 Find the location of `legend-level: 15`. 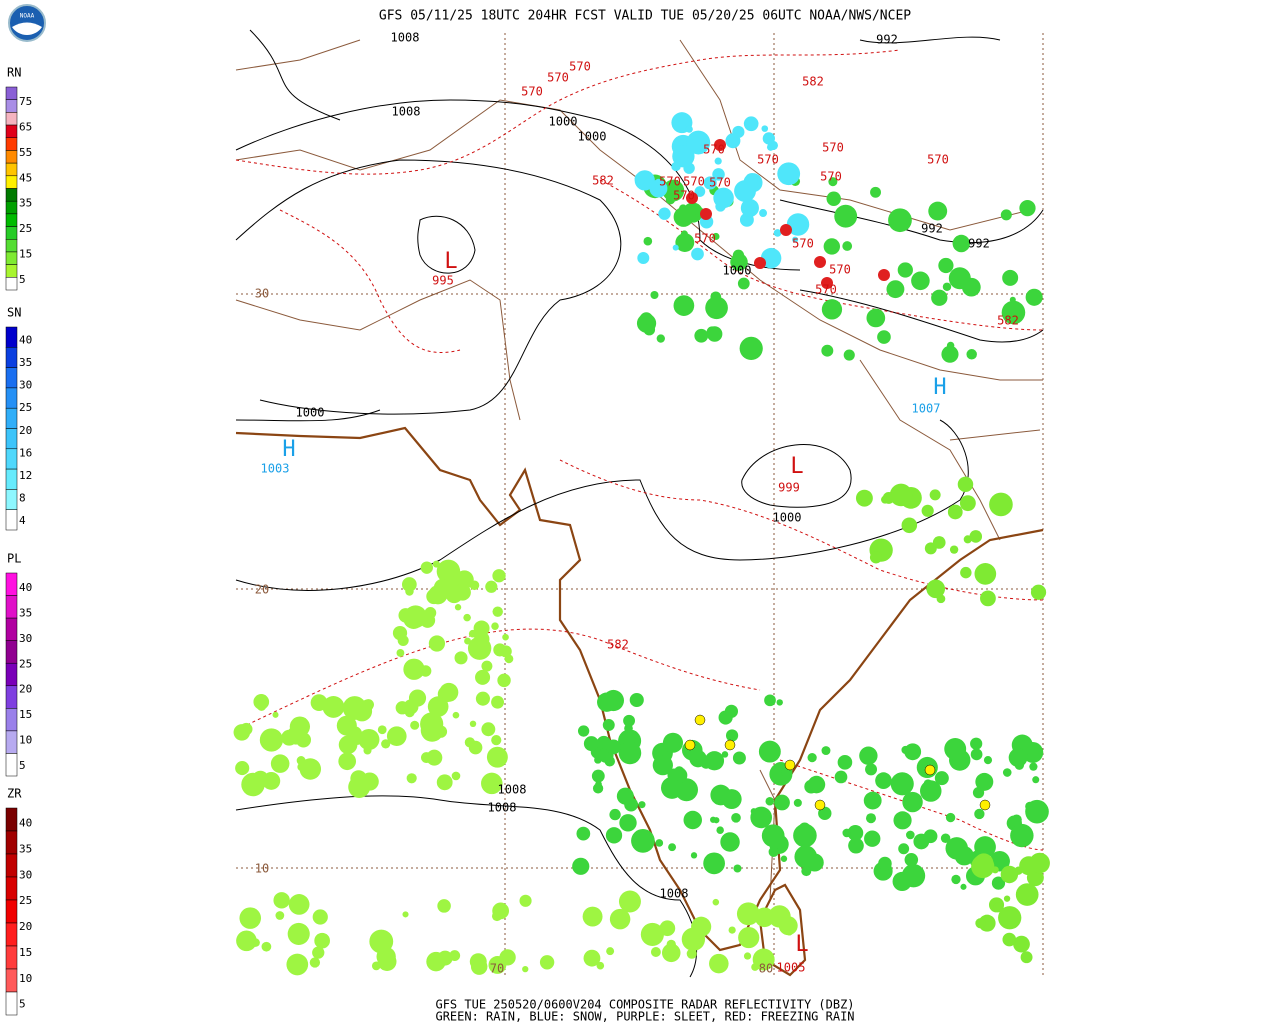

legend-level: 15 is located at coordinates (25, 952).